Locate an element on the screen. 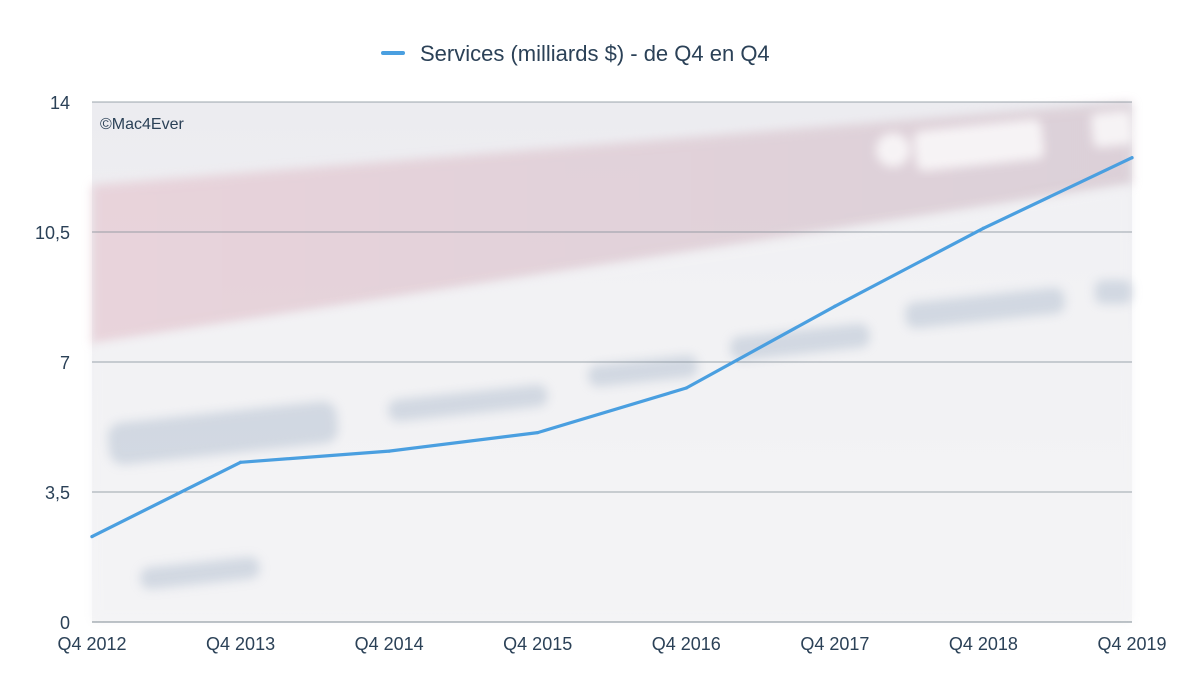  legend: Services (milliards $) - de Q4 en Q4 is located at coordinates (575, 53).